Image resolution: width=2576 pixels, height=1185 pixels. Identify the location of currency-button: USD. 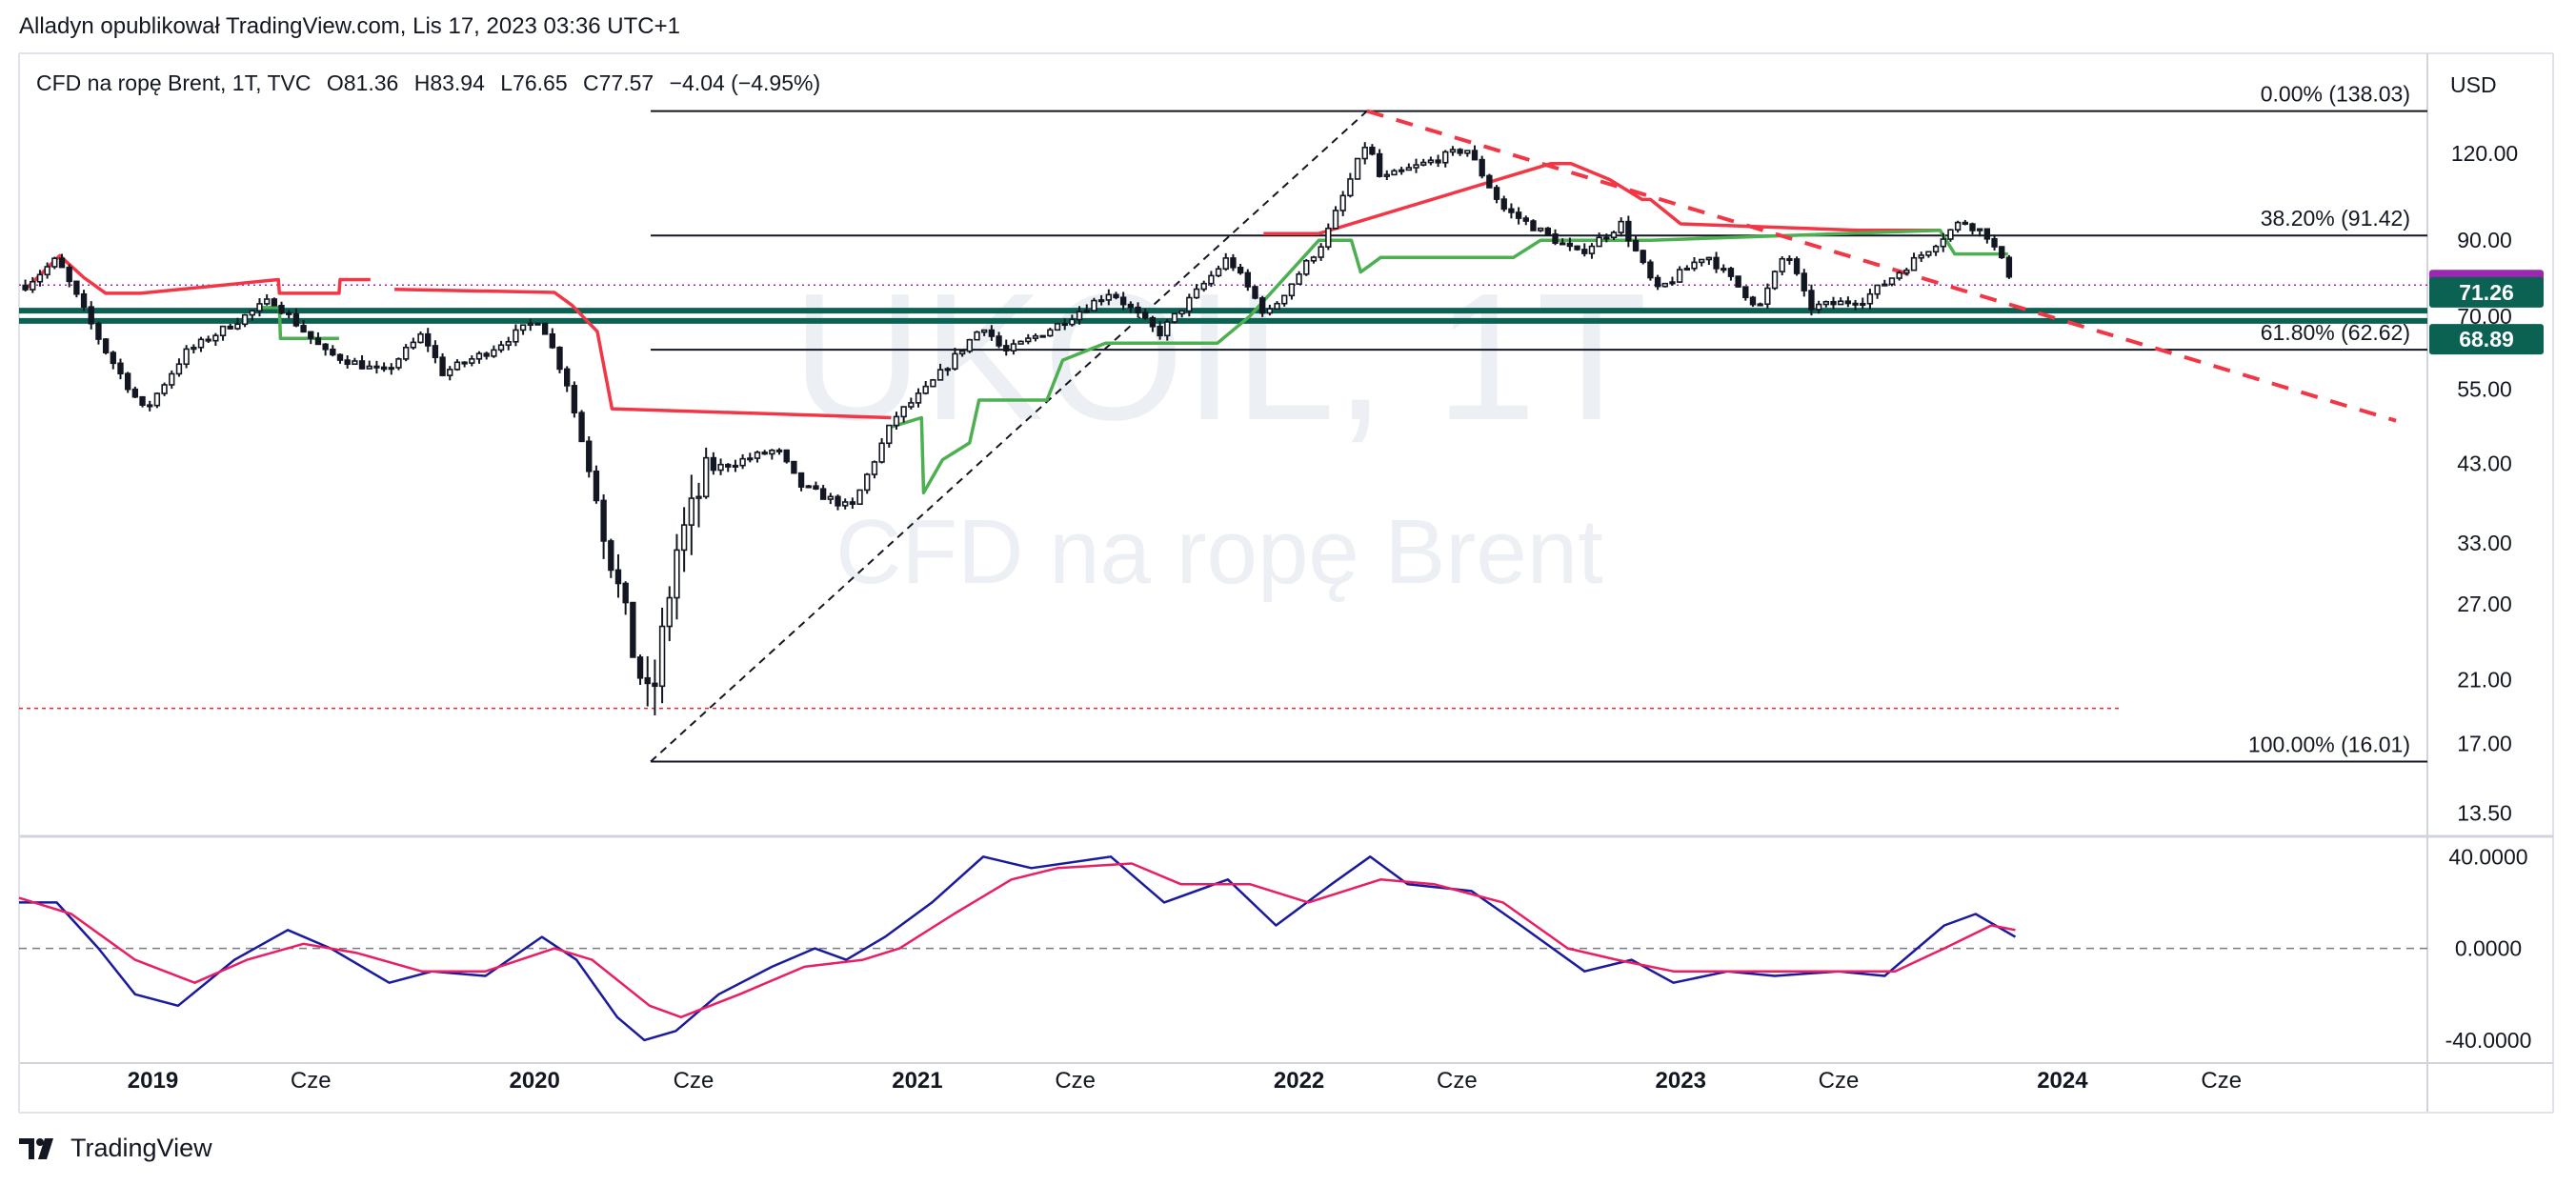
(2474, 84).